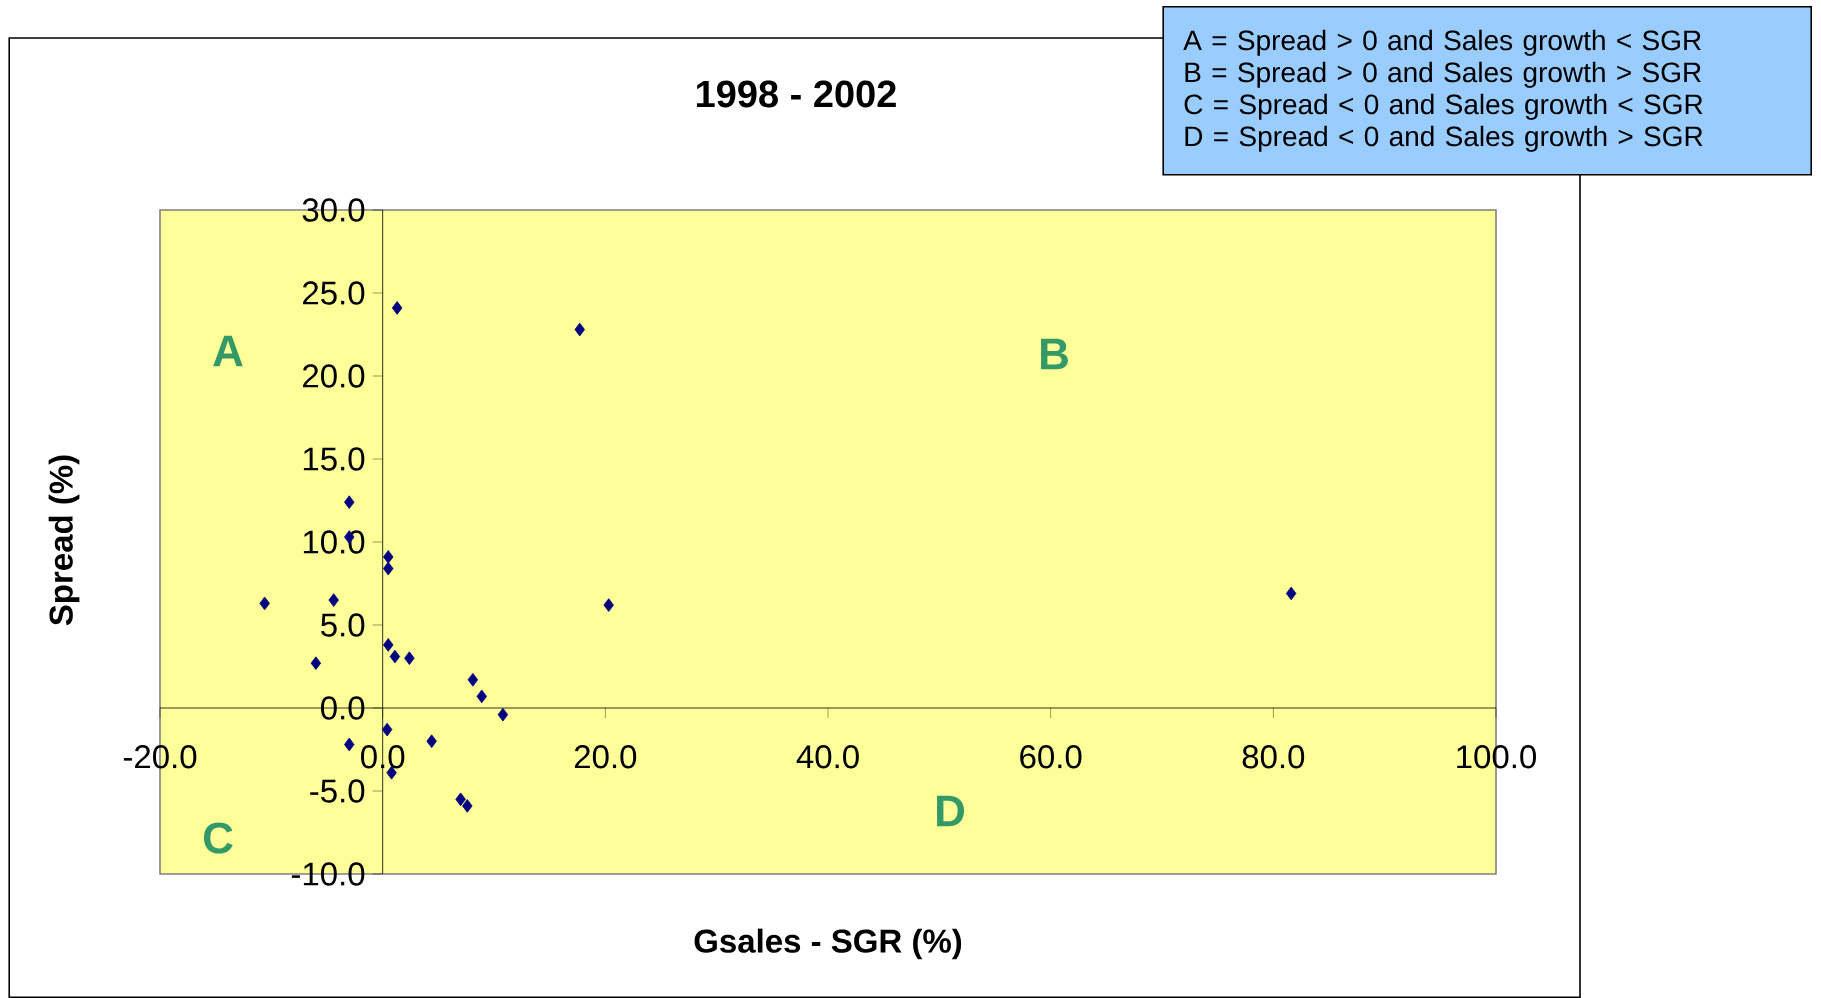  I want to click on text: C = Spread < 0 and Sales growth < SGR, so click(1443, 106).